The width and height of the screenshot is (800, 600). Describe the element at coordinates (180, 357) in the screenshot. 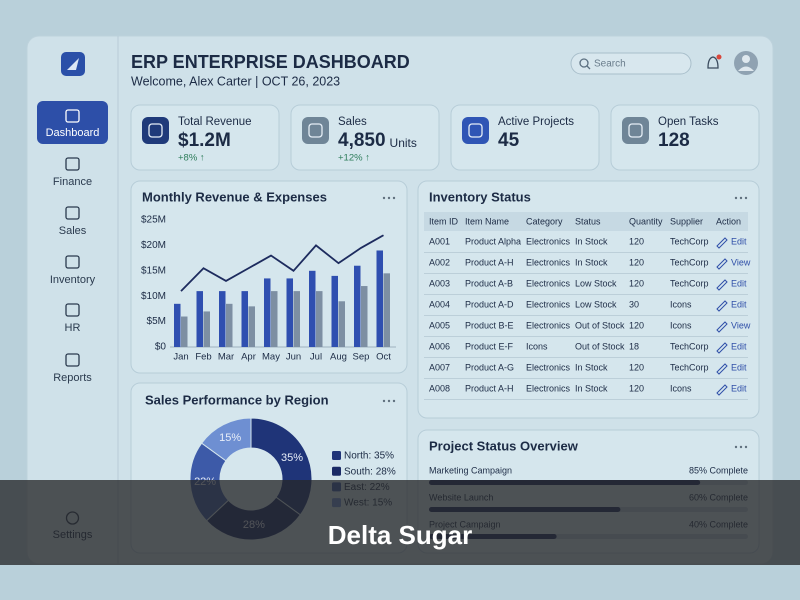

I see `x-tick-label: Jan` at that location.